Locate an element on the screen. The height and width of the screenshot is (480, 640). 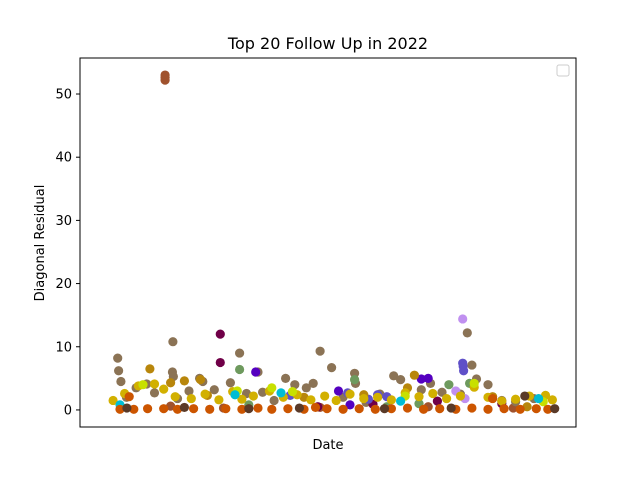
chart-title: Top 20 Follow Up in 2022 is located at coordinates (327, 43).